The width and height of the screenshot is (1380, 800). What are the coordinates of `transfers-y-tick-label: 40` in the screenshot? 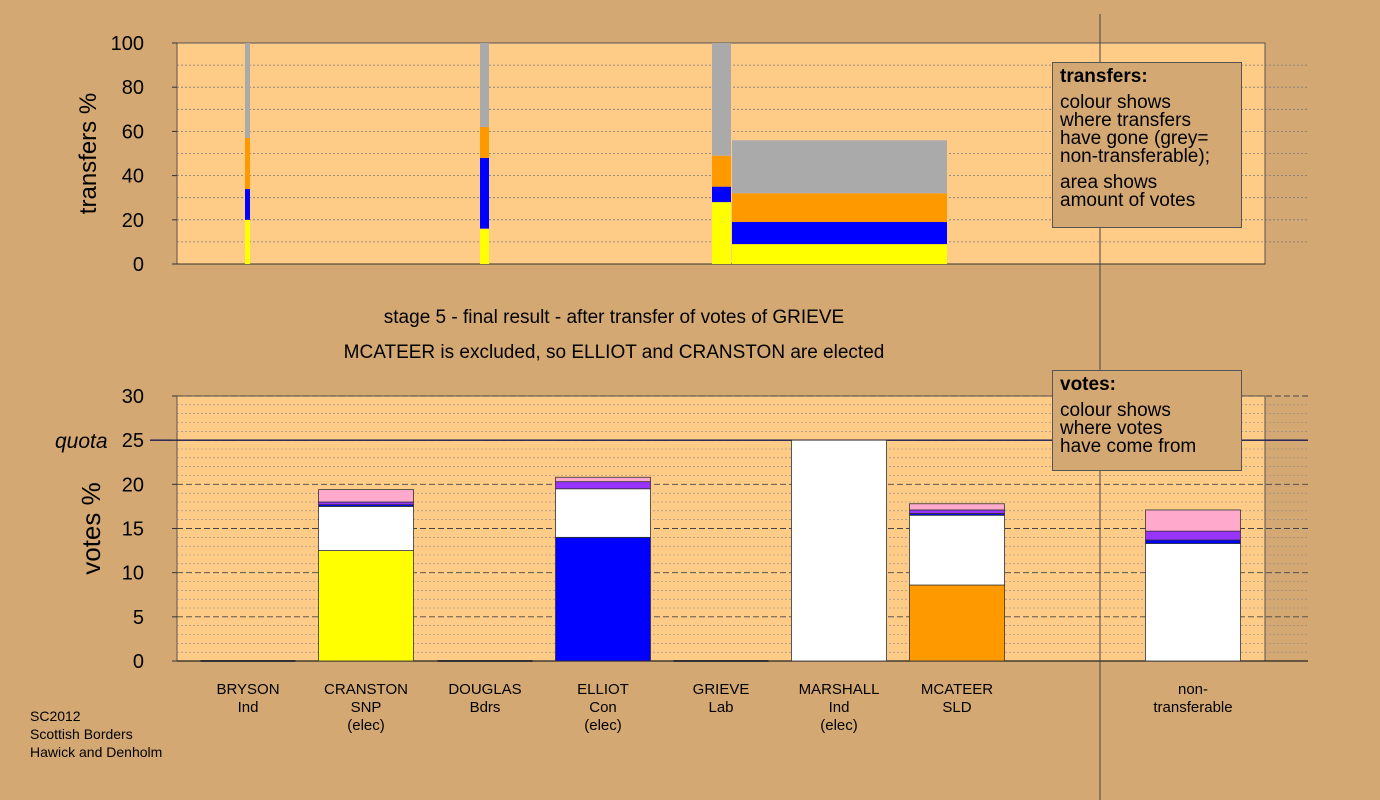 It's located at (133, 177).